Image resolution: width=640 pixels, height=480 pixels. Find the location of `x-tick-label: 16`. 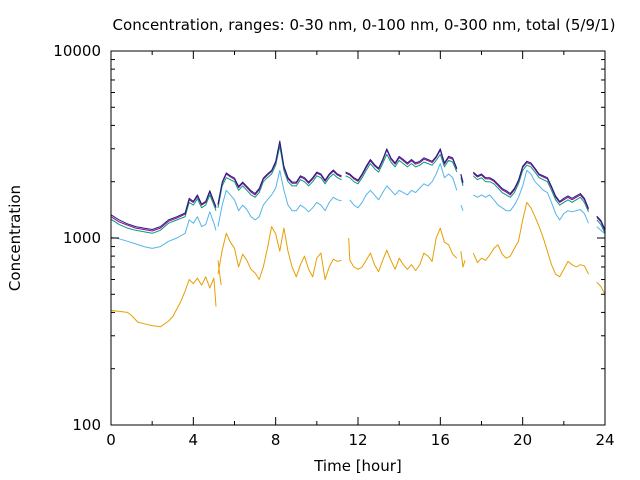

x-tick-label: 16 is located at coordinates (440, 440).